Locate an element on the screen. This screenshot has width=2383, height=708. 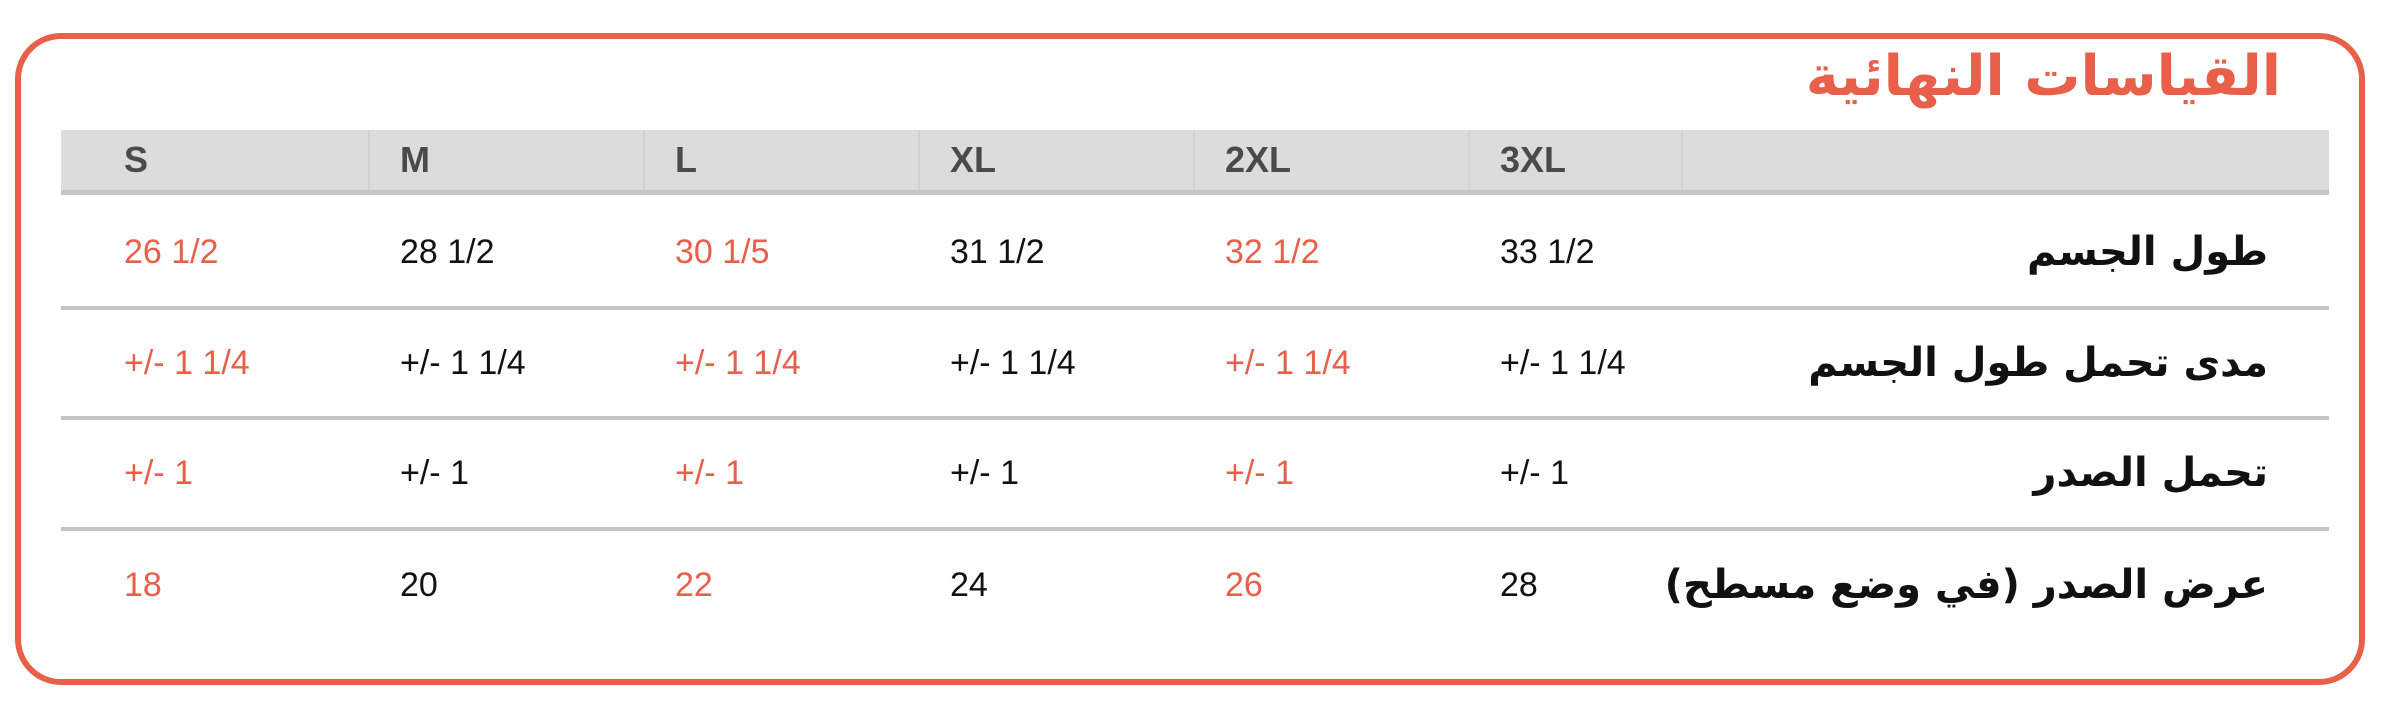
measurement-cell-l: +/- 1 is located at coordinates (709, 473).